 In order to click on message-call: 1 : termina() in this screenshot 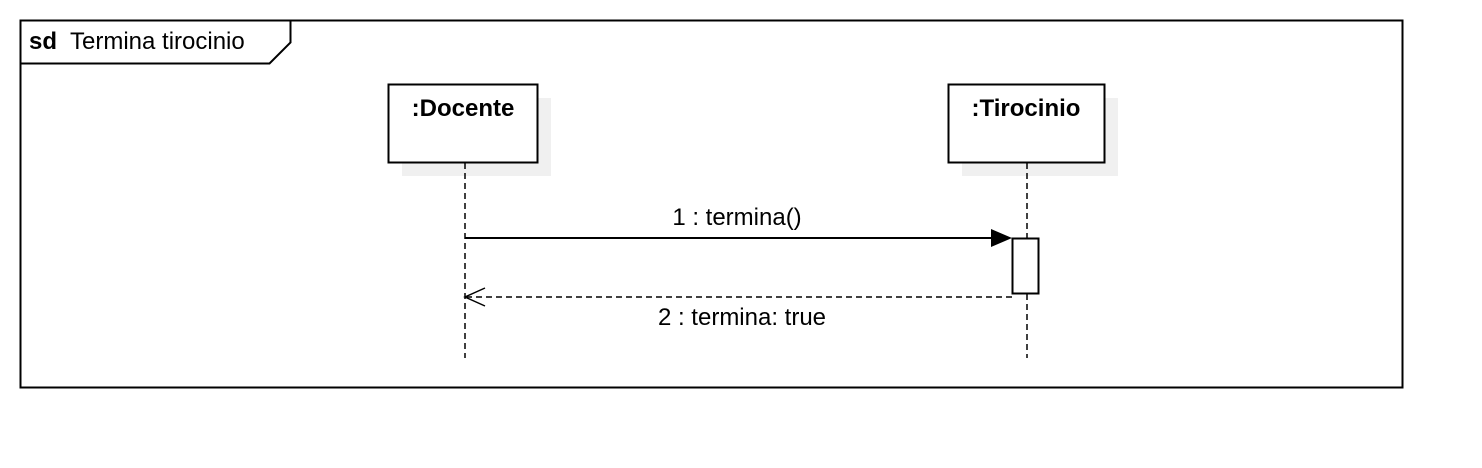, I will do `click(738, 225)`.